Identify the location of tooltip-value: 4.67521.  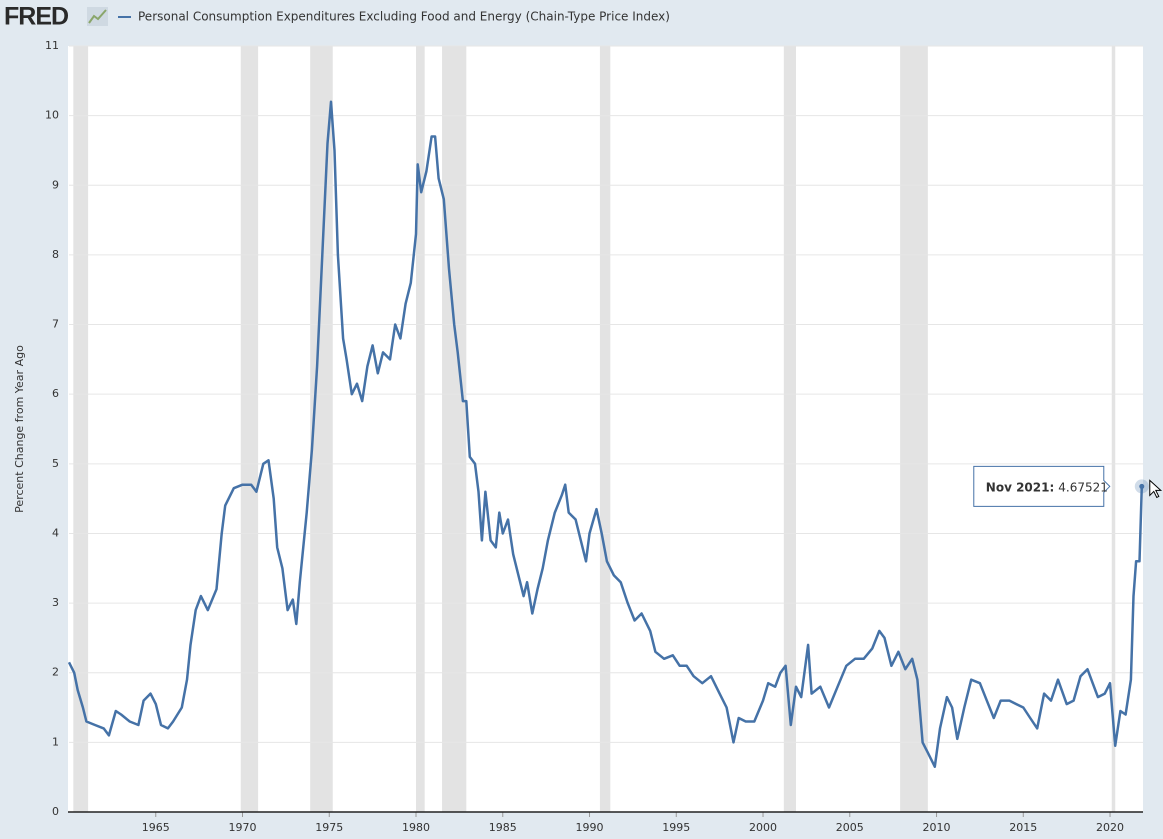
(1083, 487).